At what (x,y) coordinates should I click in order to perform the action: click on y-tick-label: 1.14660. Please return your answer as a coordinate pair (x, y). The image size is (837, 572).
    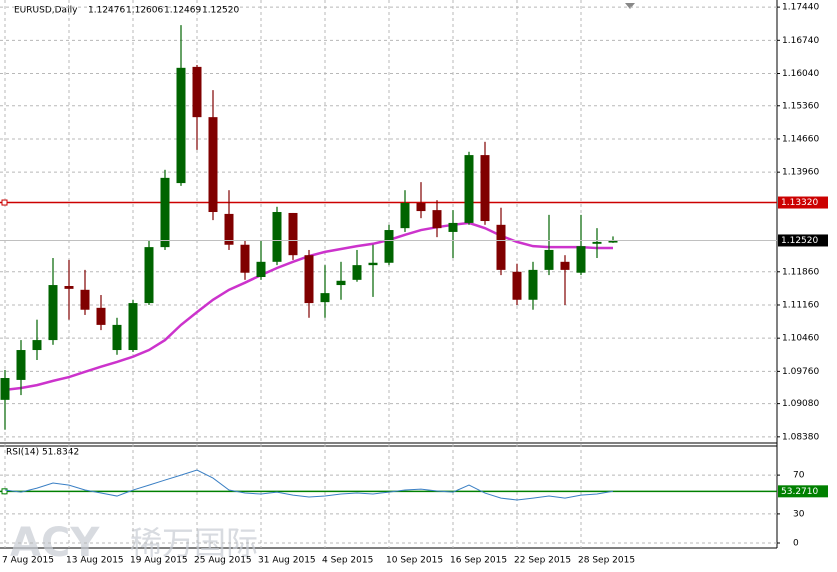
    Looking at the image, I should click on (800, 139).